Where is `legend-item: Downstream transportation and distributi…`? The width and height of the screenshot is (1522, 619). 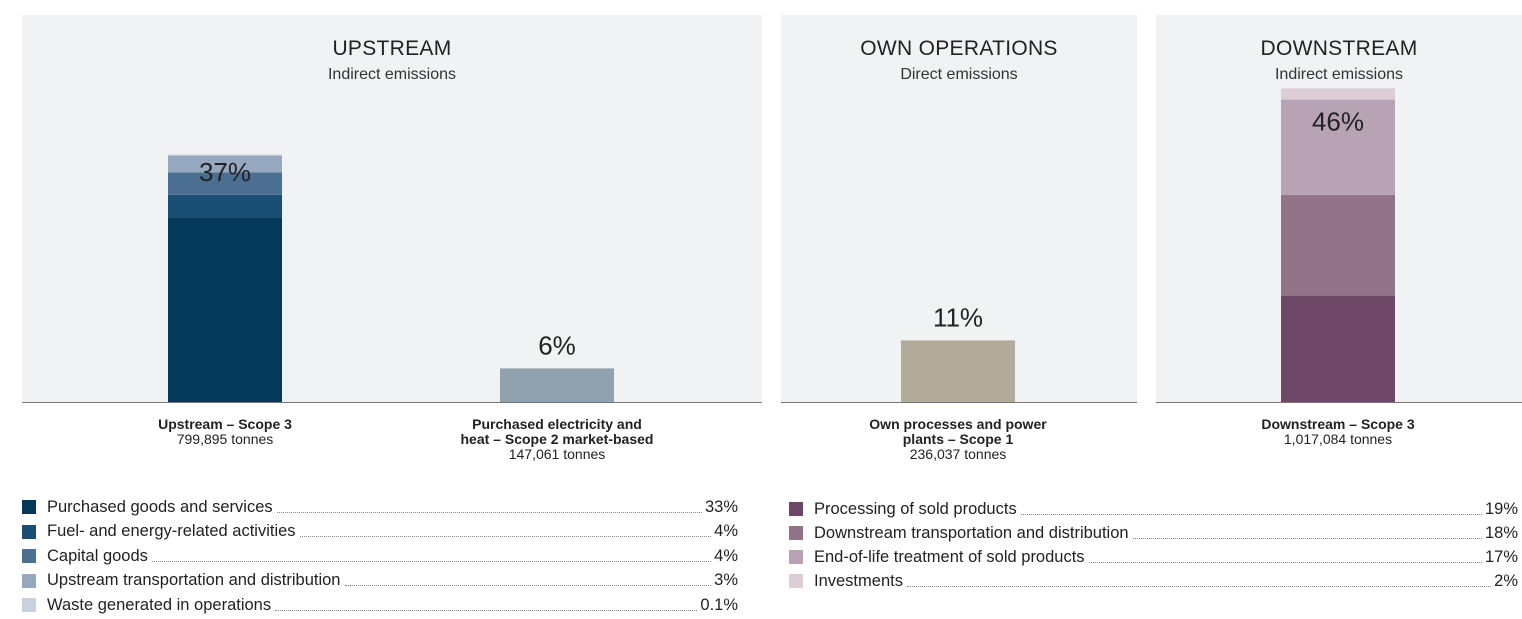 legend-item: Downstream transportation and distributi… is located at coordinates (1153, 533).